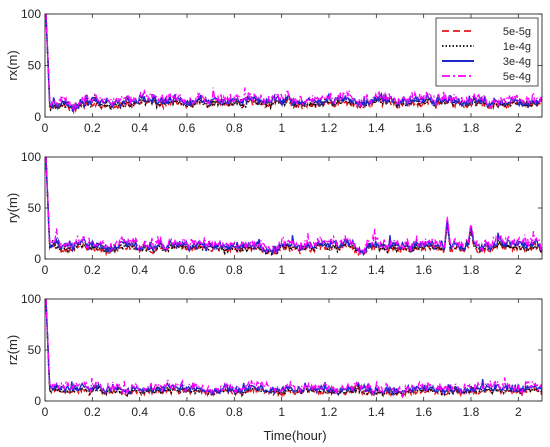  What do you see at coordinates (486, 47) in the screenshot?
I see `legend-entry-2: 1e-4g` at bounding box center [486, 47].